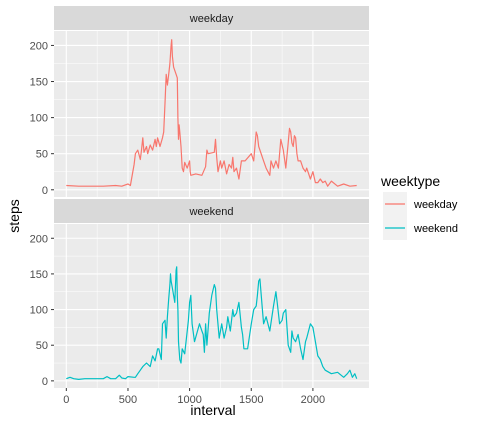 The height and width of the screenshot is (423, 480). I want to click on x-axis-title: interval, so click(212, 410).